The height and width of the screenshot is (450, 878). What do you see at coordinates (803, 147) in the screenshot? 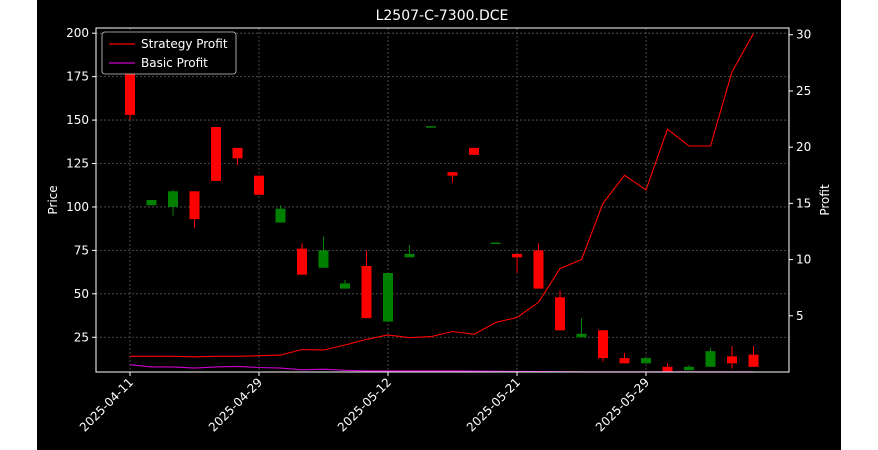
I see `y-tick-label-right: 20` at bounding box center [803, 147].